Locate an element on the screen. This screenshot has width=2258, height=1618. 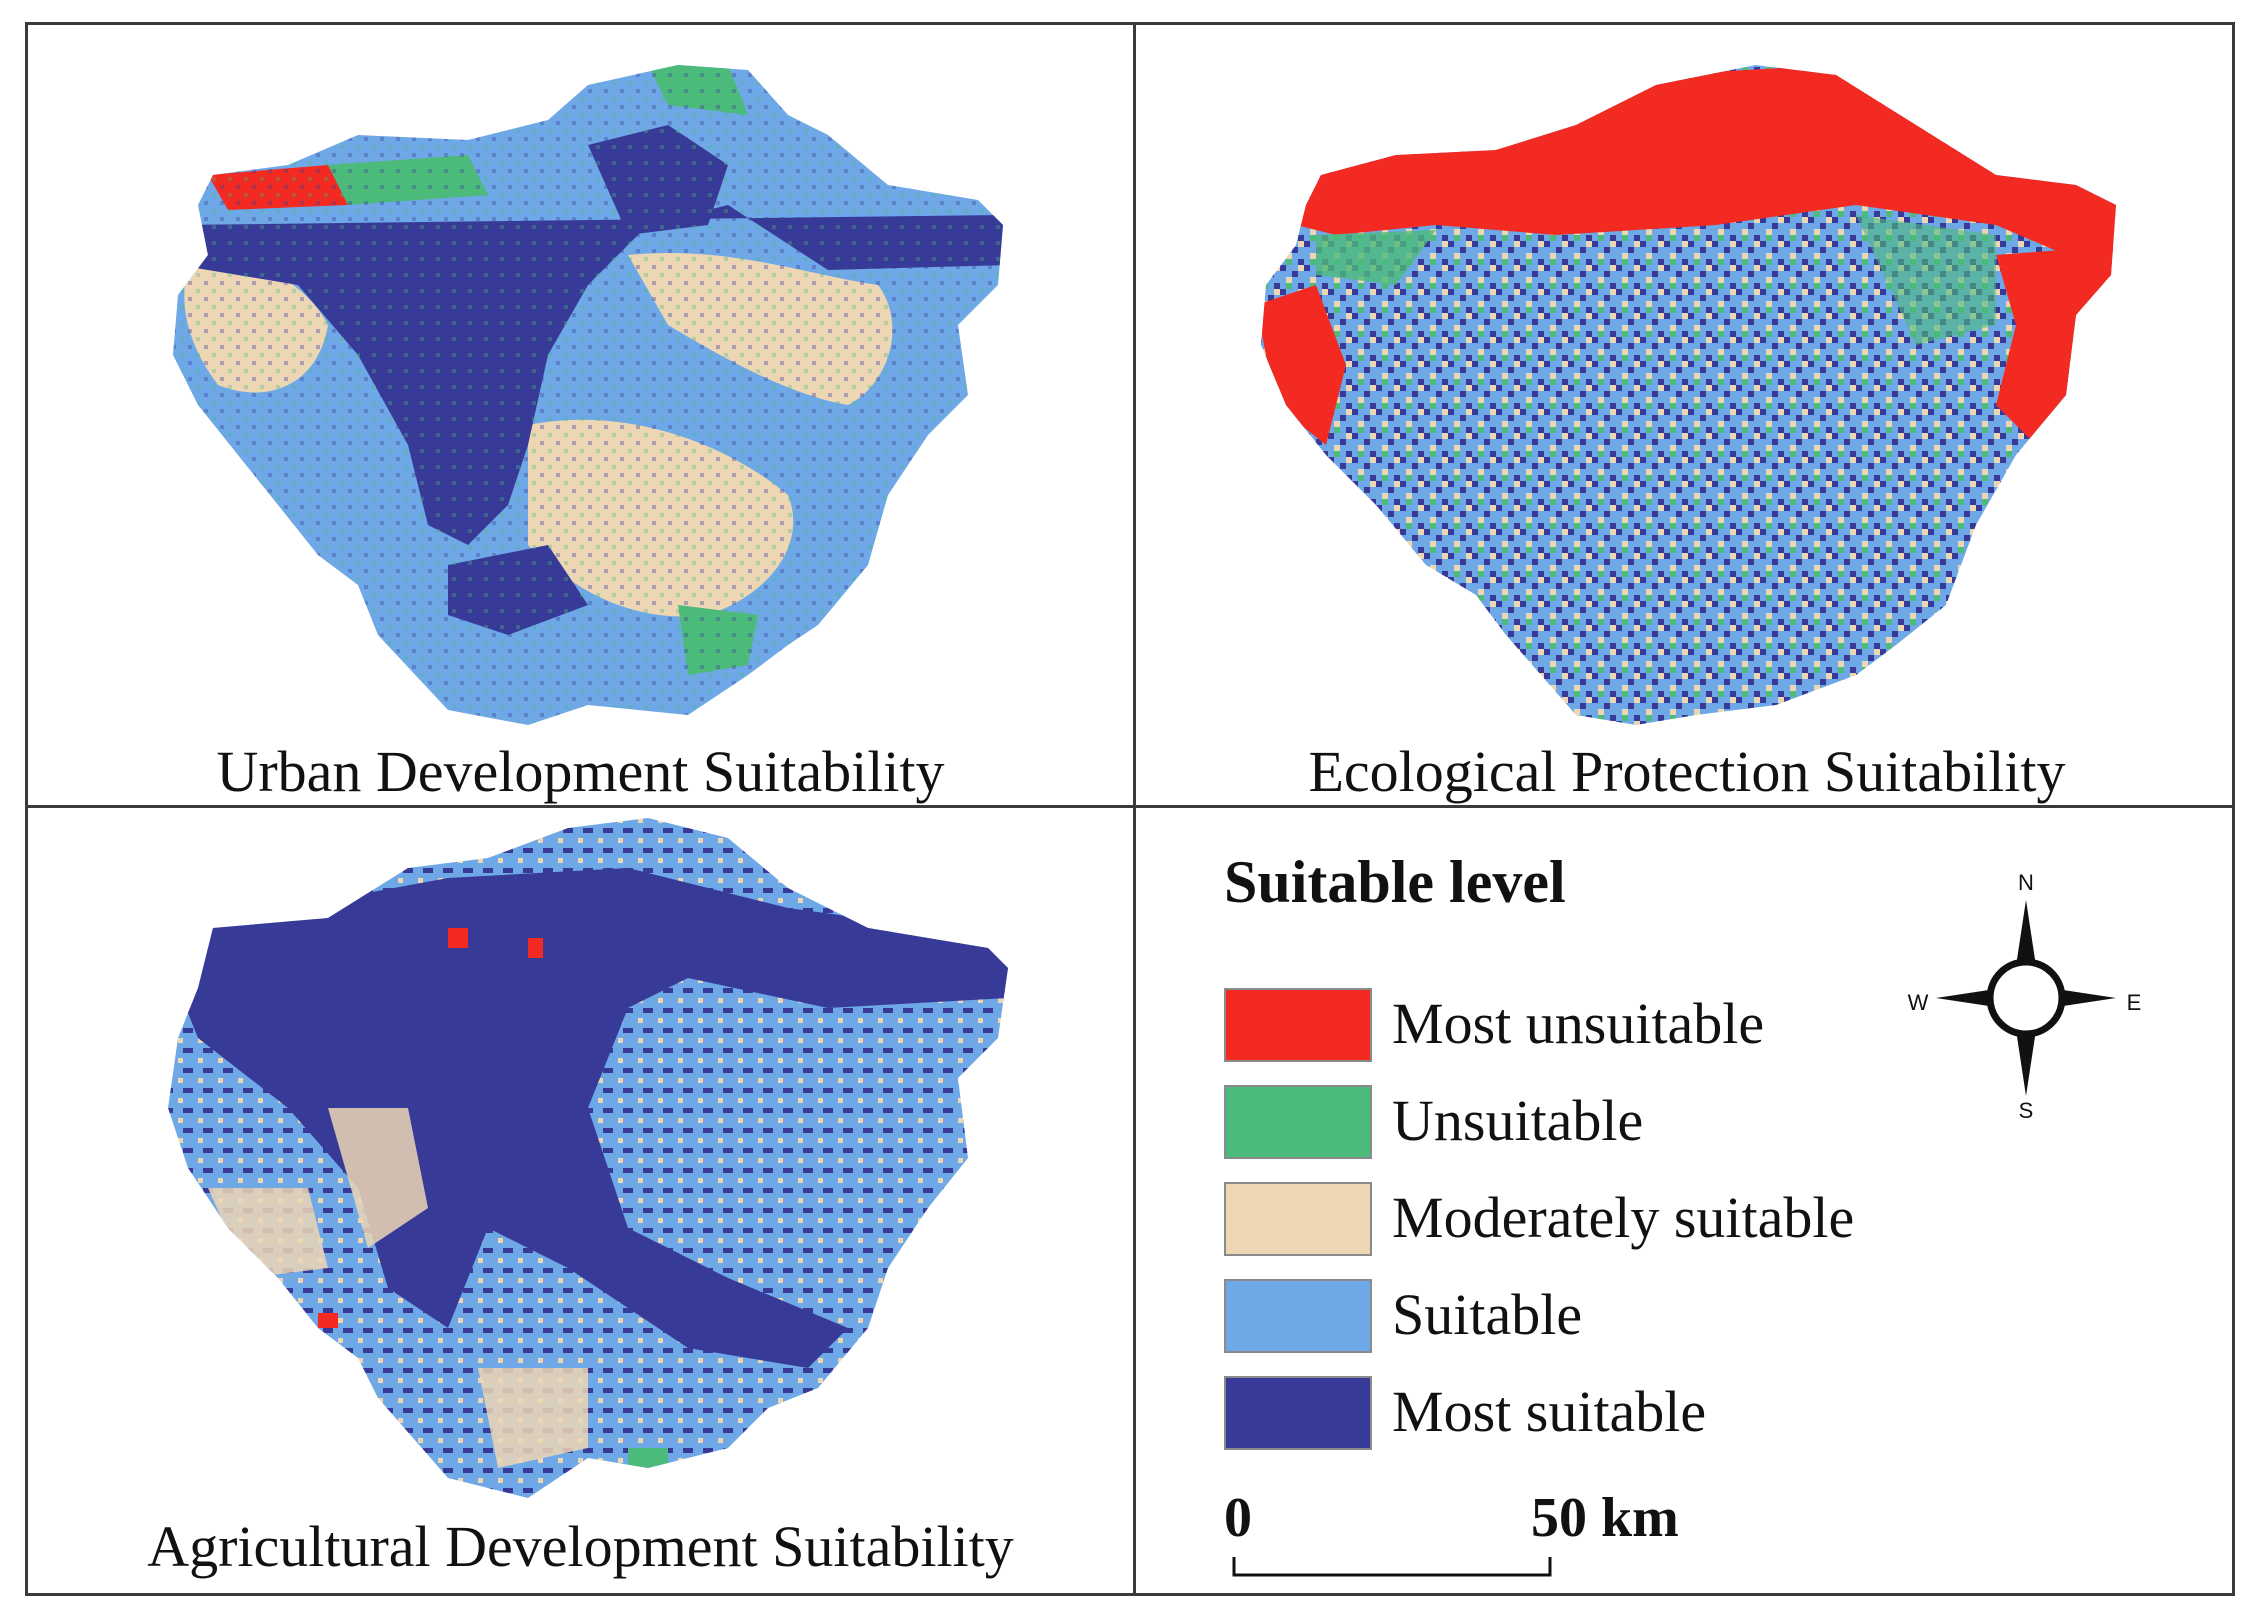
scale-bar-end: 50 km is located at coordinates (1605, 1518).